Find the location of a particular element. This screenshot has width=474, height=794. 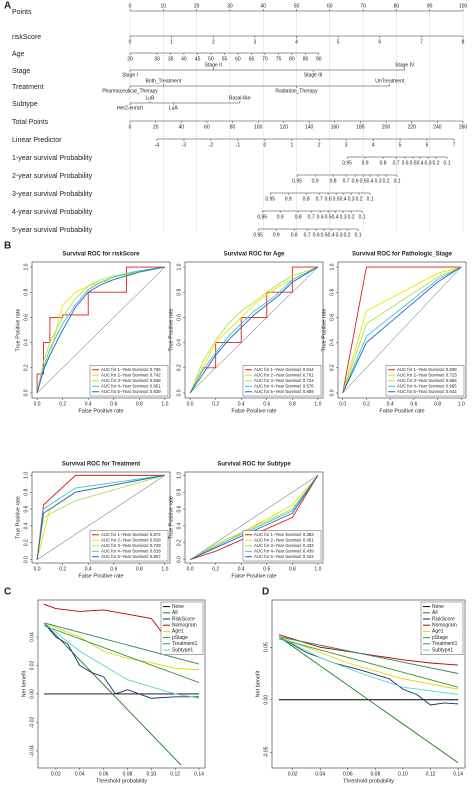

tick-label: 4 is located at coordinates (373, 145).